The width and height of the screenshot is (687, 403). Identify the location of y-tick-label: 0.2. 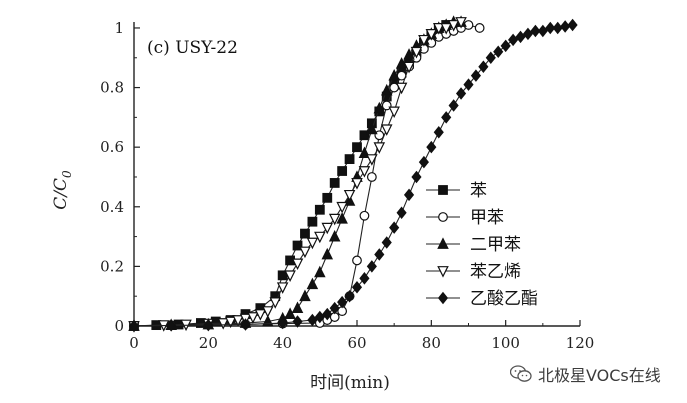
(112, 266).